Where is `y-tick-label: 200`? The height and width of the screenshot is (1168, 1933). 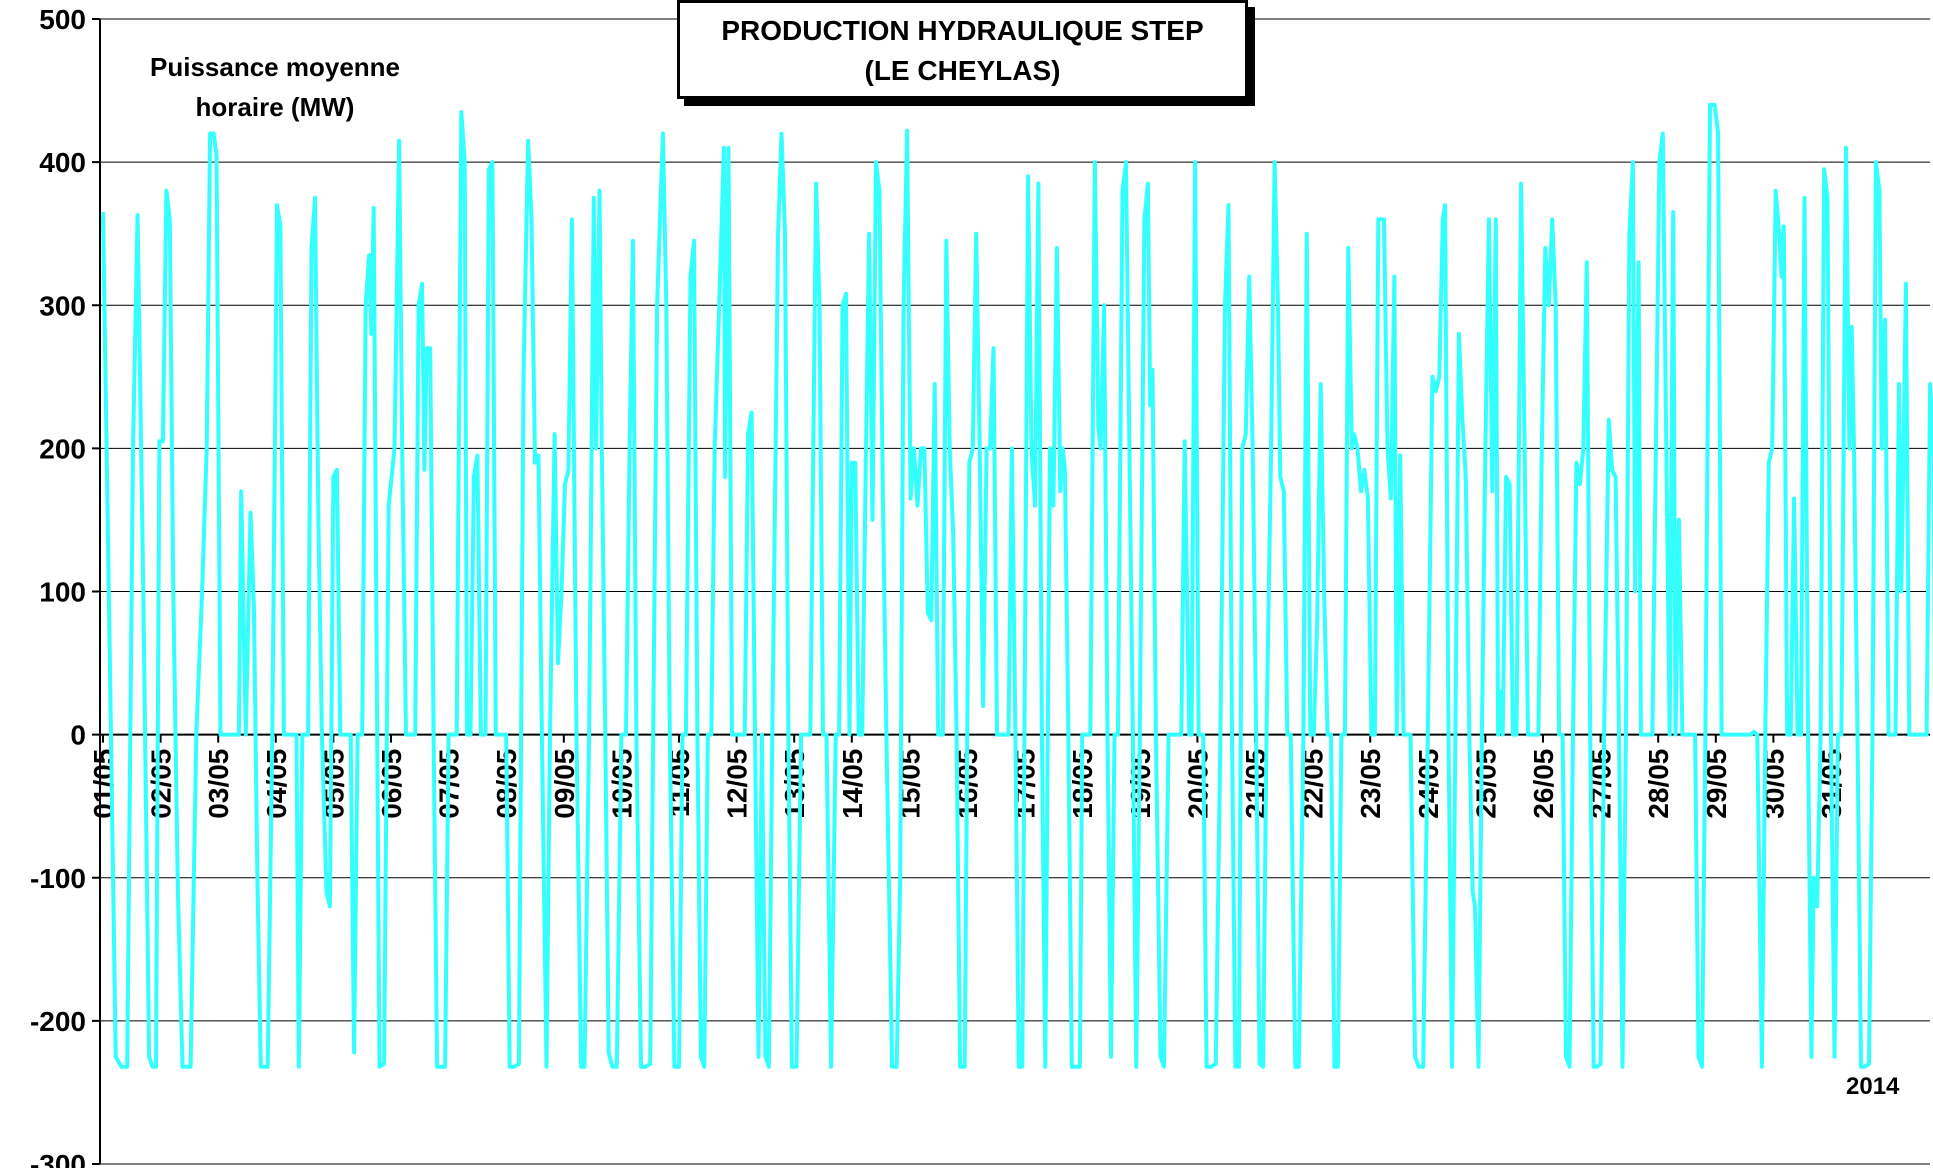
y-tick-label: 200 is located at coordinates (62, 448).